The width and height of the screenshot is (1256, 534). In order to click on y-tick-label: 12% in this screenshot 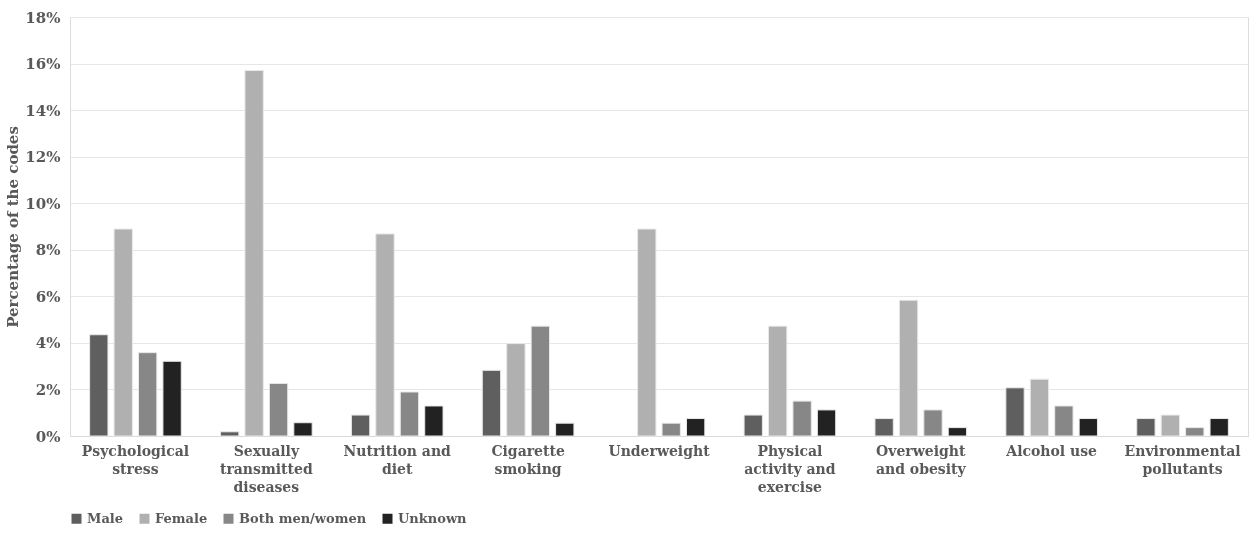, I will do `click(43, 157)`.